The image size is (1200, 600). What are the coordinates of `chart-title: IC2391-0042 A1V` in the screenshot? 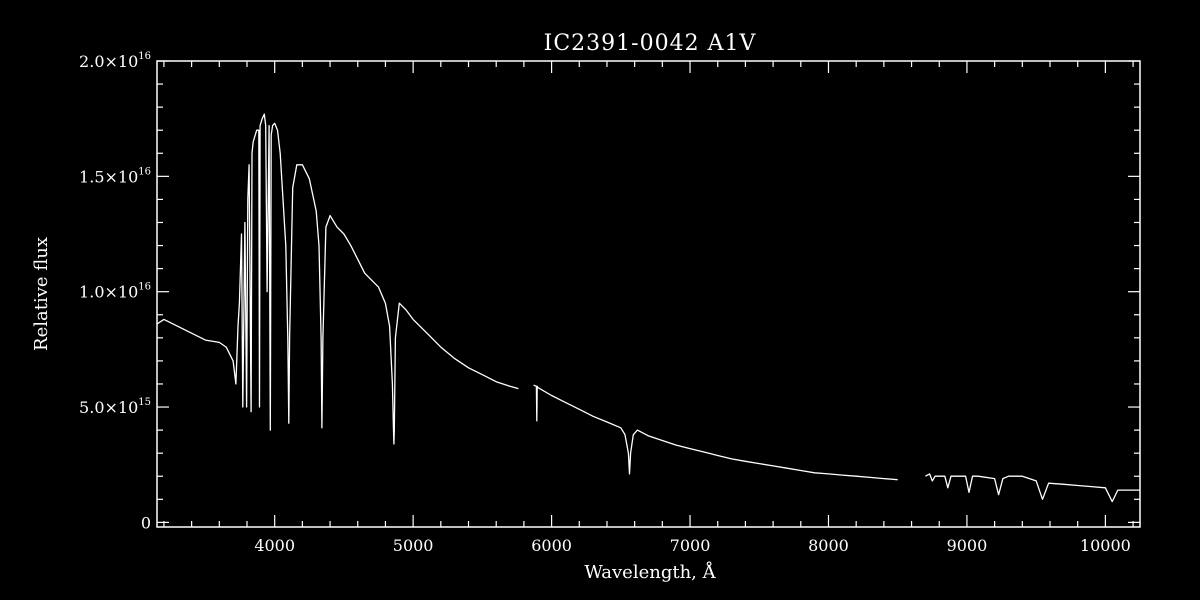 It's located at (650, 43).